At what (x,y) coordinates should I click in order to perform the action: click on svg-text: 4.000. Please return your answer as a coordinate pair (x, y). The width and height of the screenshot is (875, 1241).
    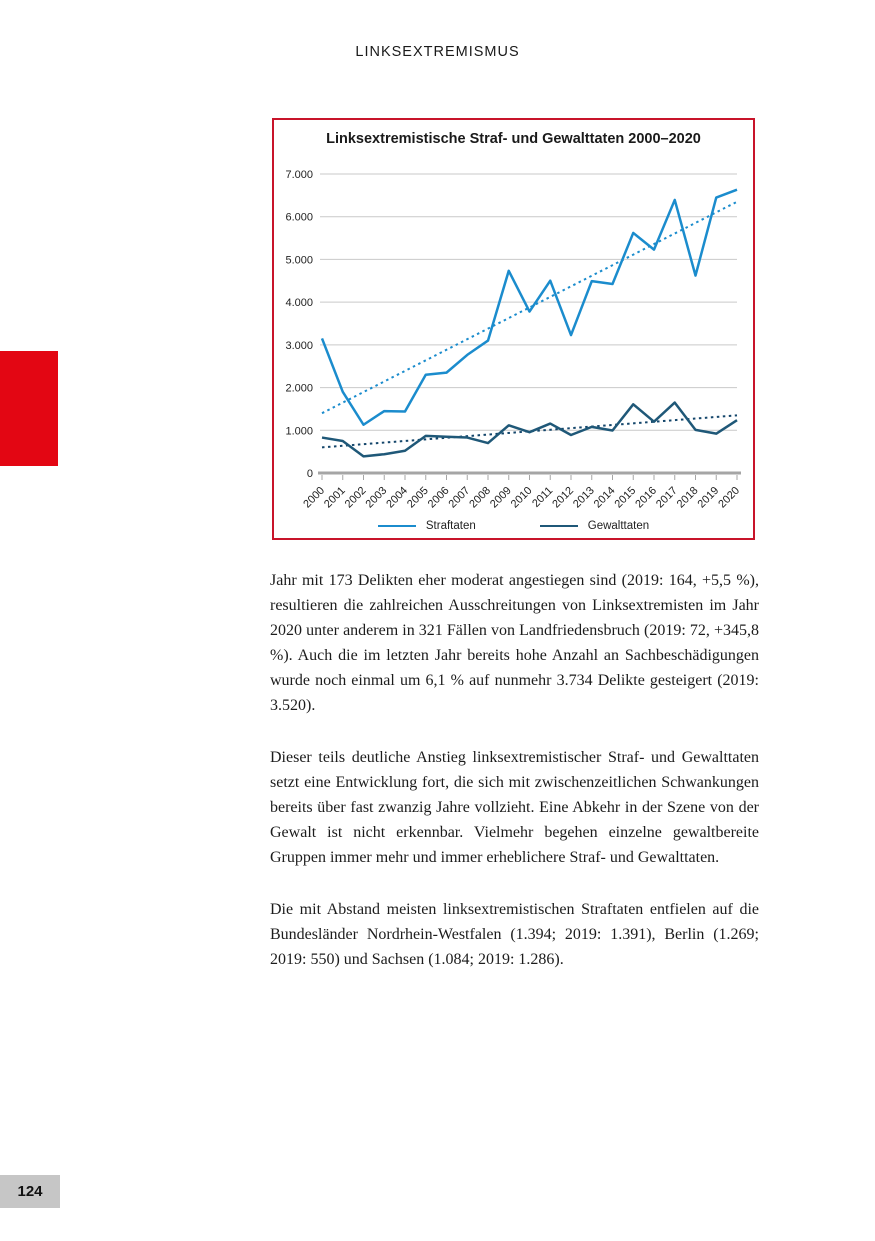
    Looking at the image, I should click on (299, 303).